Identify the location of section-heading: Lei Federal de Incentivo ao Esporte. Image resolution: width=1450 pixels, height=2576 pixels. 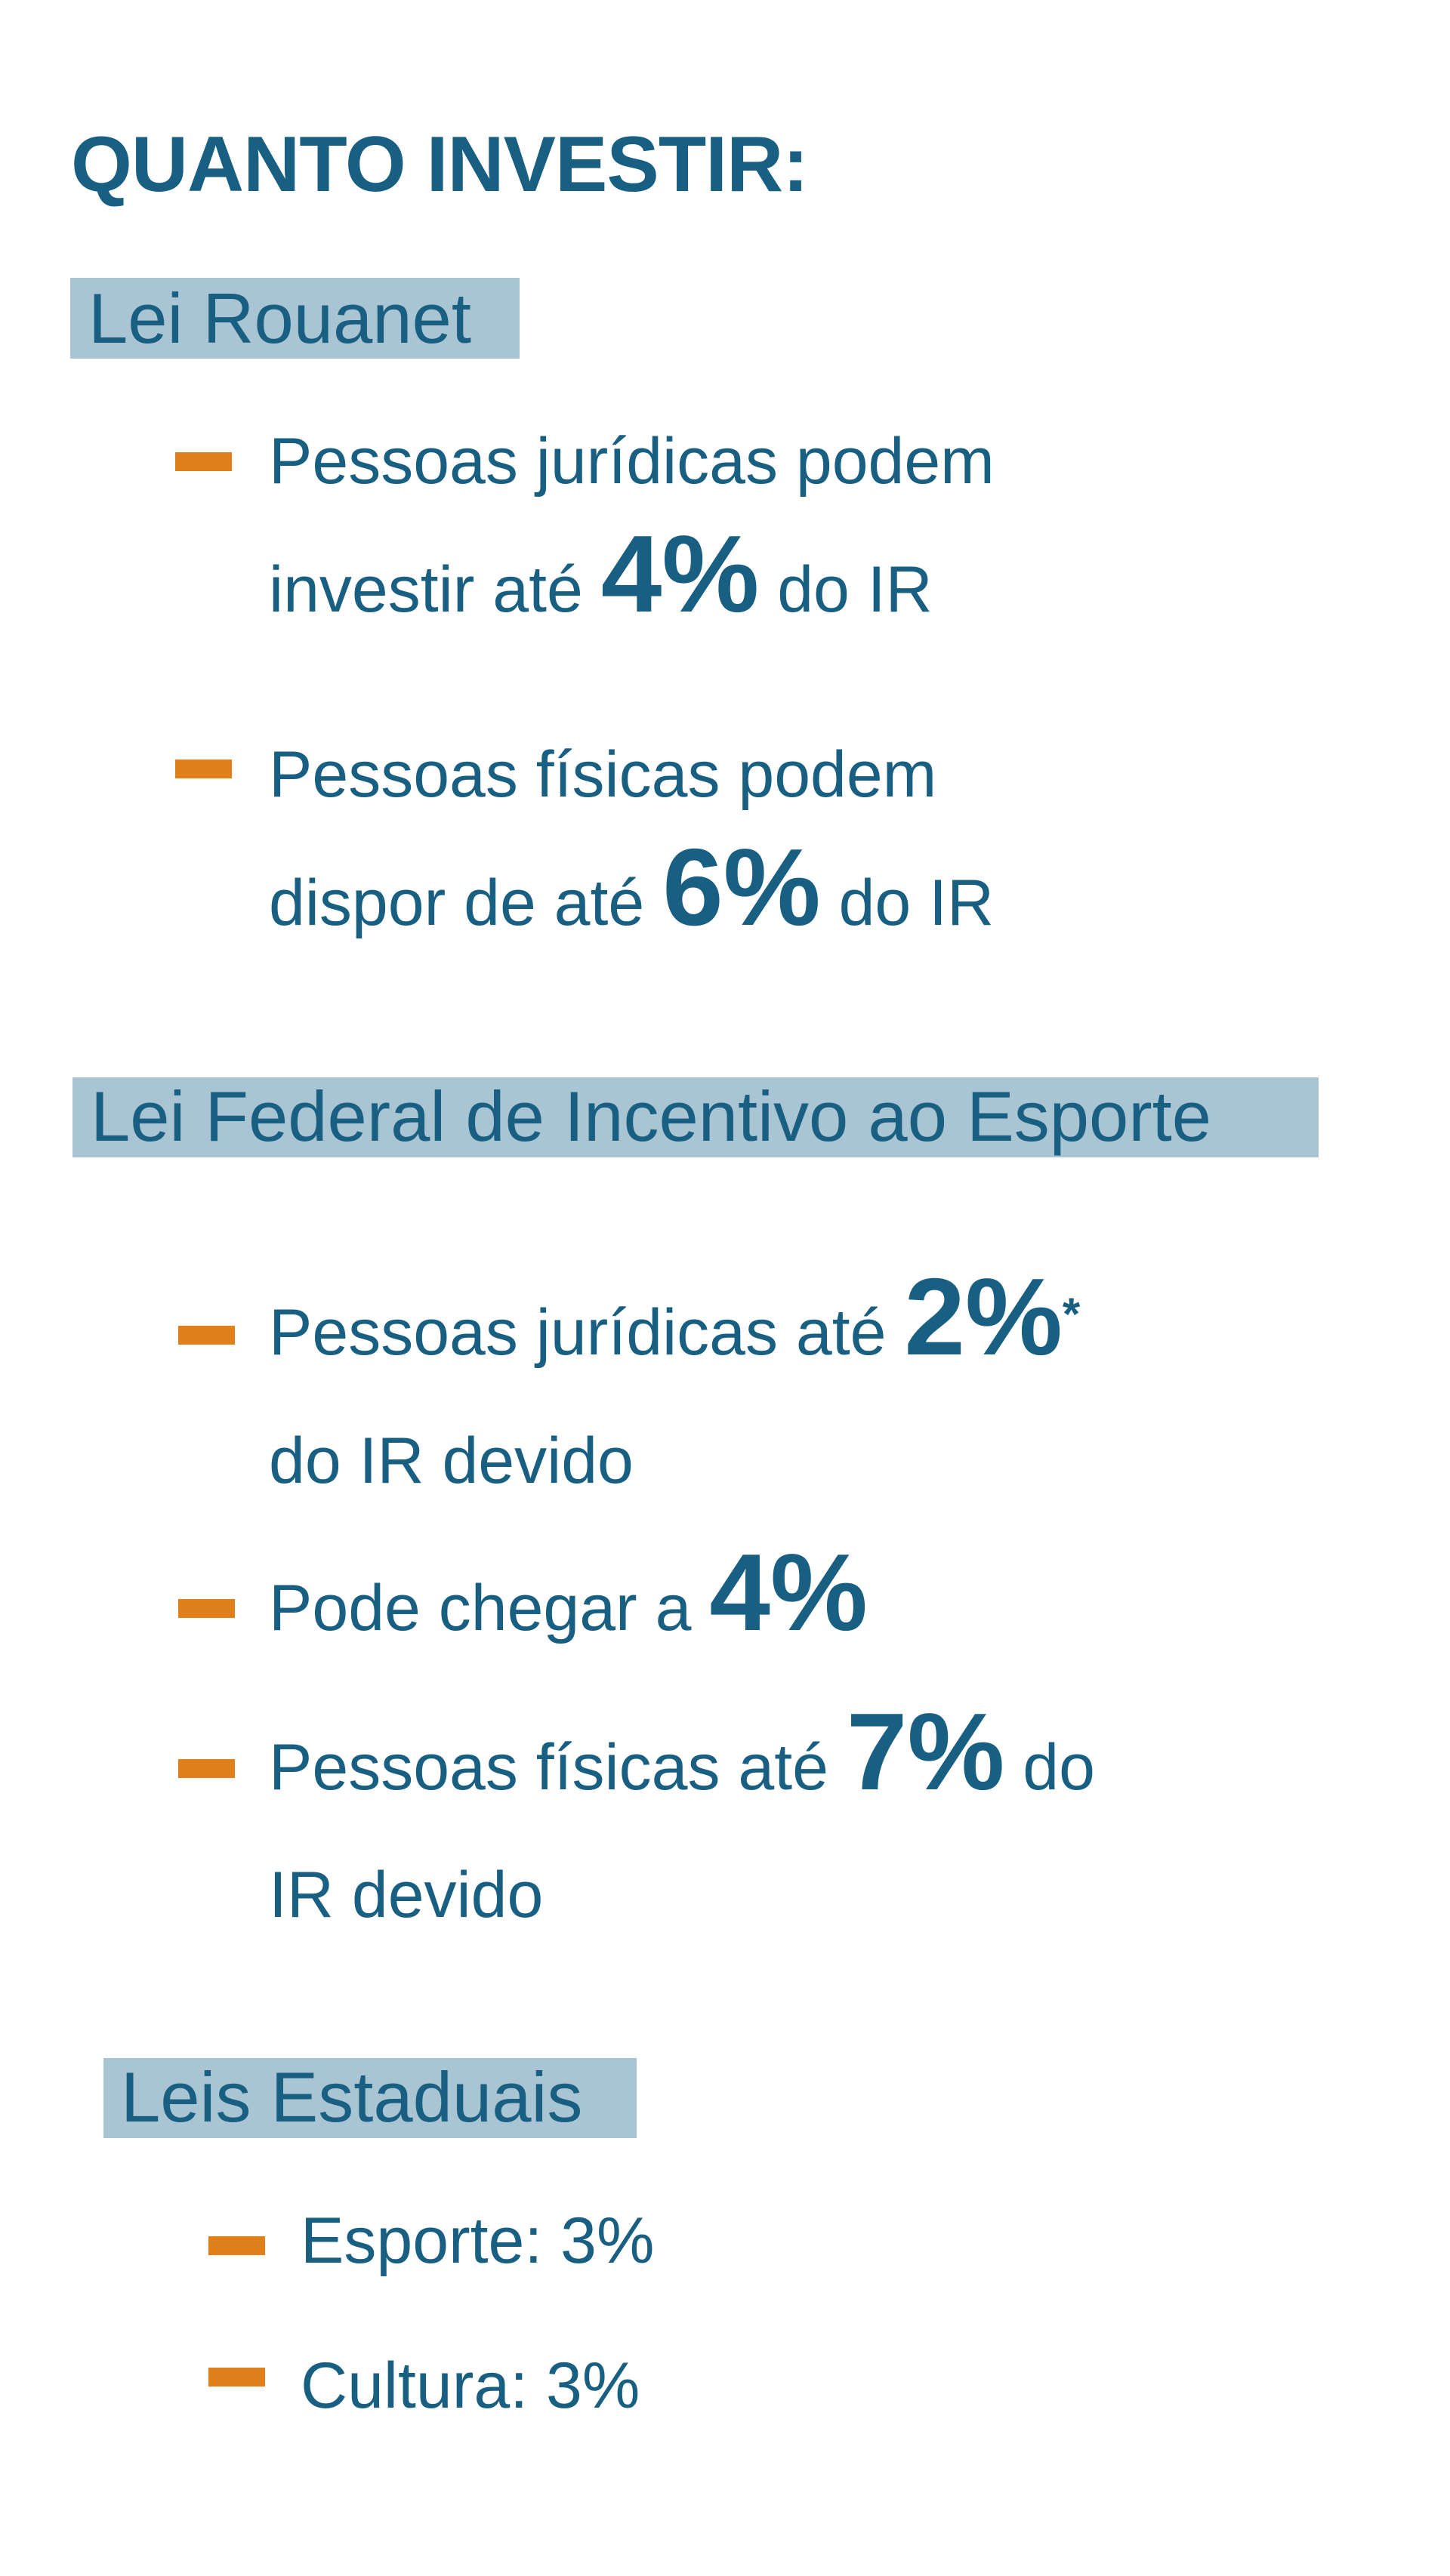
(652, 1116).